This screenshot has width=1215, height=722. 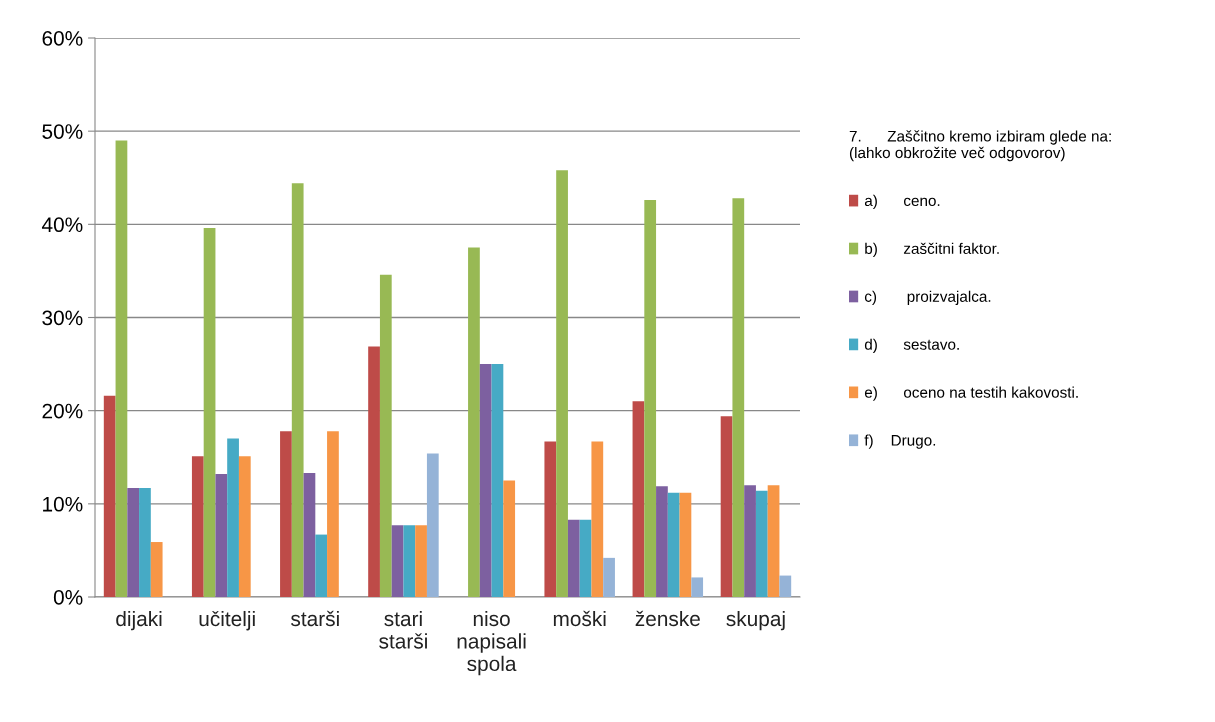 What do you see at coordinates (755, 620) in the screenshot?
I see `x-tick-label: skupaj` at bounding box center [755, 620].